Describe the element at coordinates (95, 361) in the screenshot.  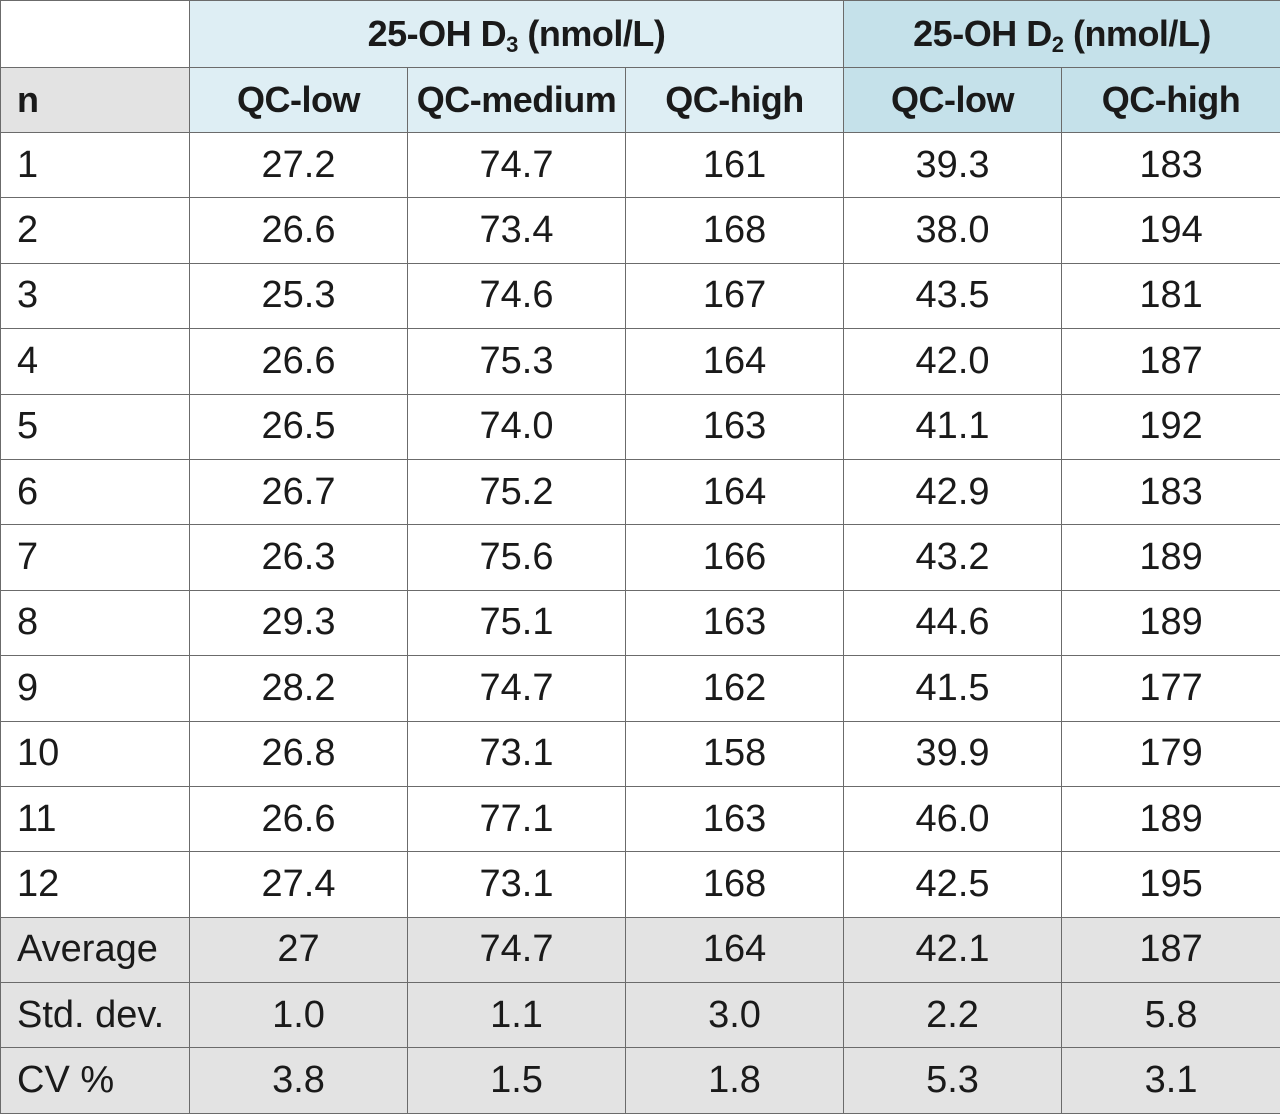
I see `row-label: 4` at that location.